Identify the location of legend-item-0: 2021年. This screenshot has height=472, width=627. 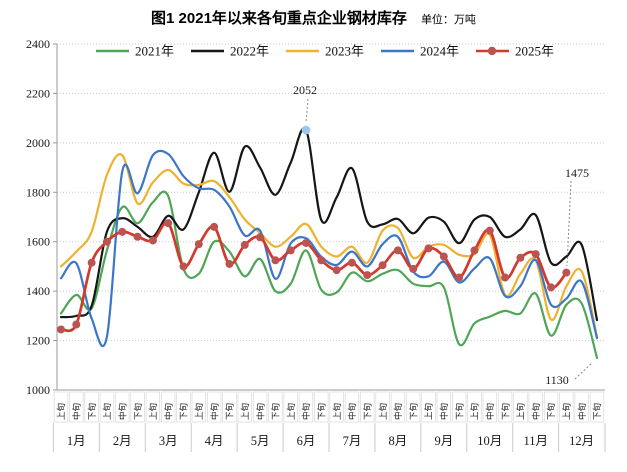
(135, 51).